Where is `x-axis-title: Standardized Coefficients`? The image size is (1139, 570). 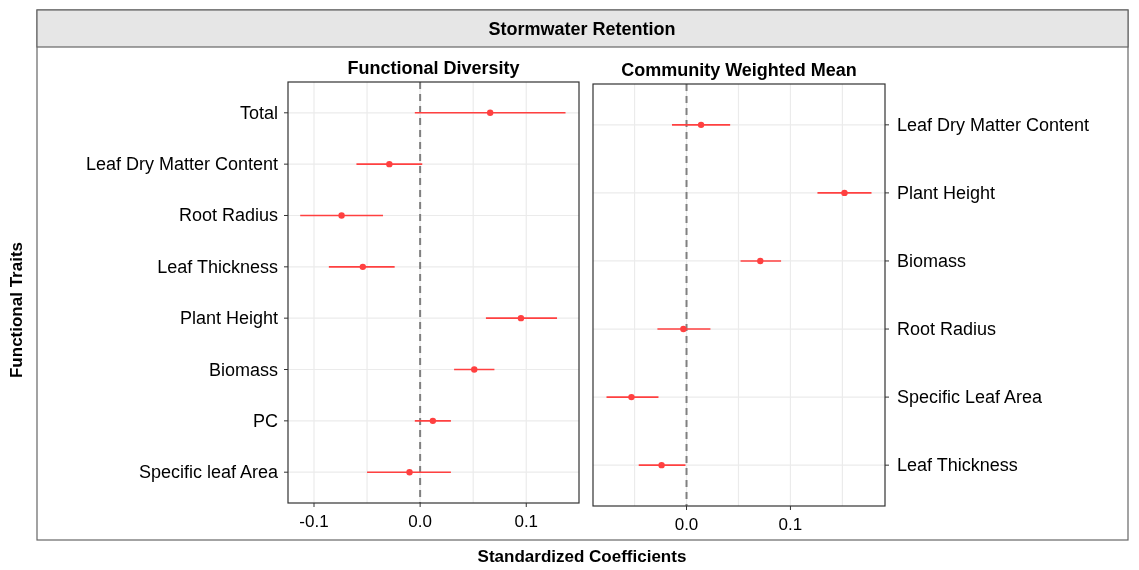
x-axis-title: Standardized Coefficients is located at coordinates (582, 556).